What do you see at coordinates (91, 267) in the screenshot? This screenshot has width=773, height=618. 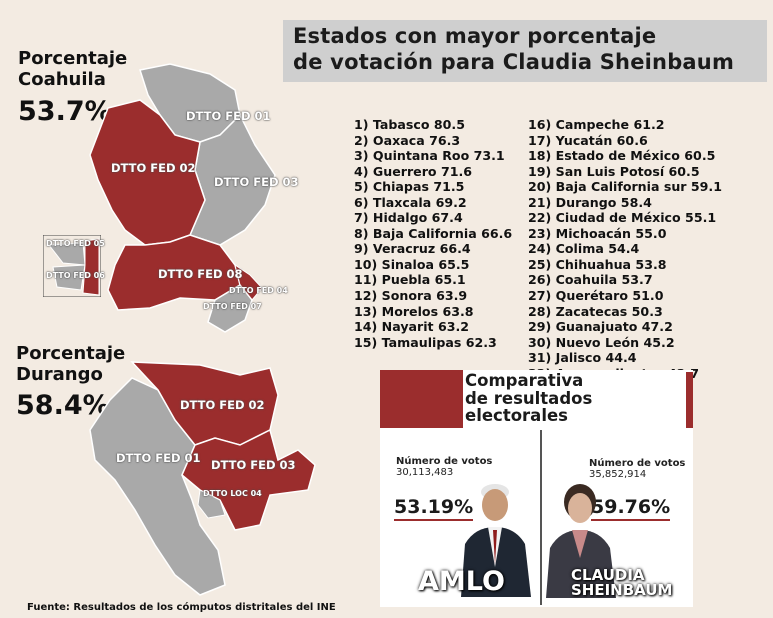 I see `inset-red-shape` at bounding box center [91, 267].